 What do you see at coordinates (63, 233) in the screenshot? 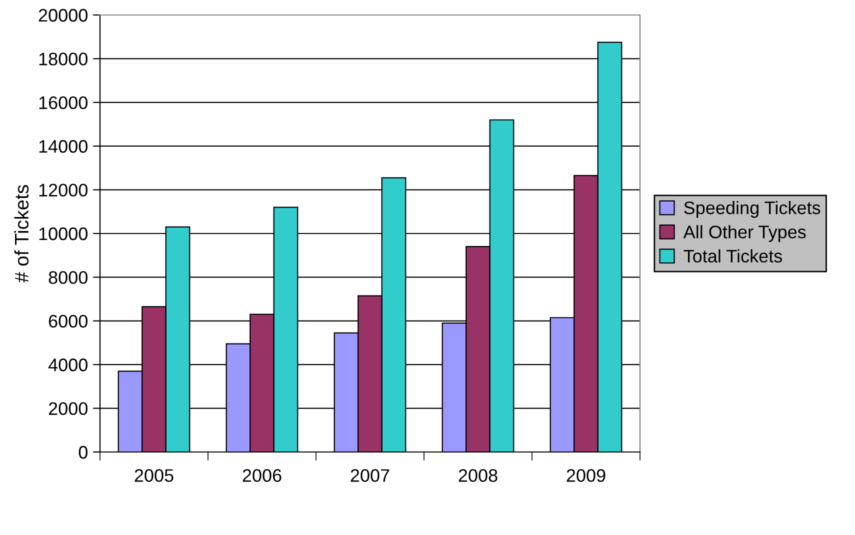
I see `y-tick-label: 10000` at bounding box center [63, 233].